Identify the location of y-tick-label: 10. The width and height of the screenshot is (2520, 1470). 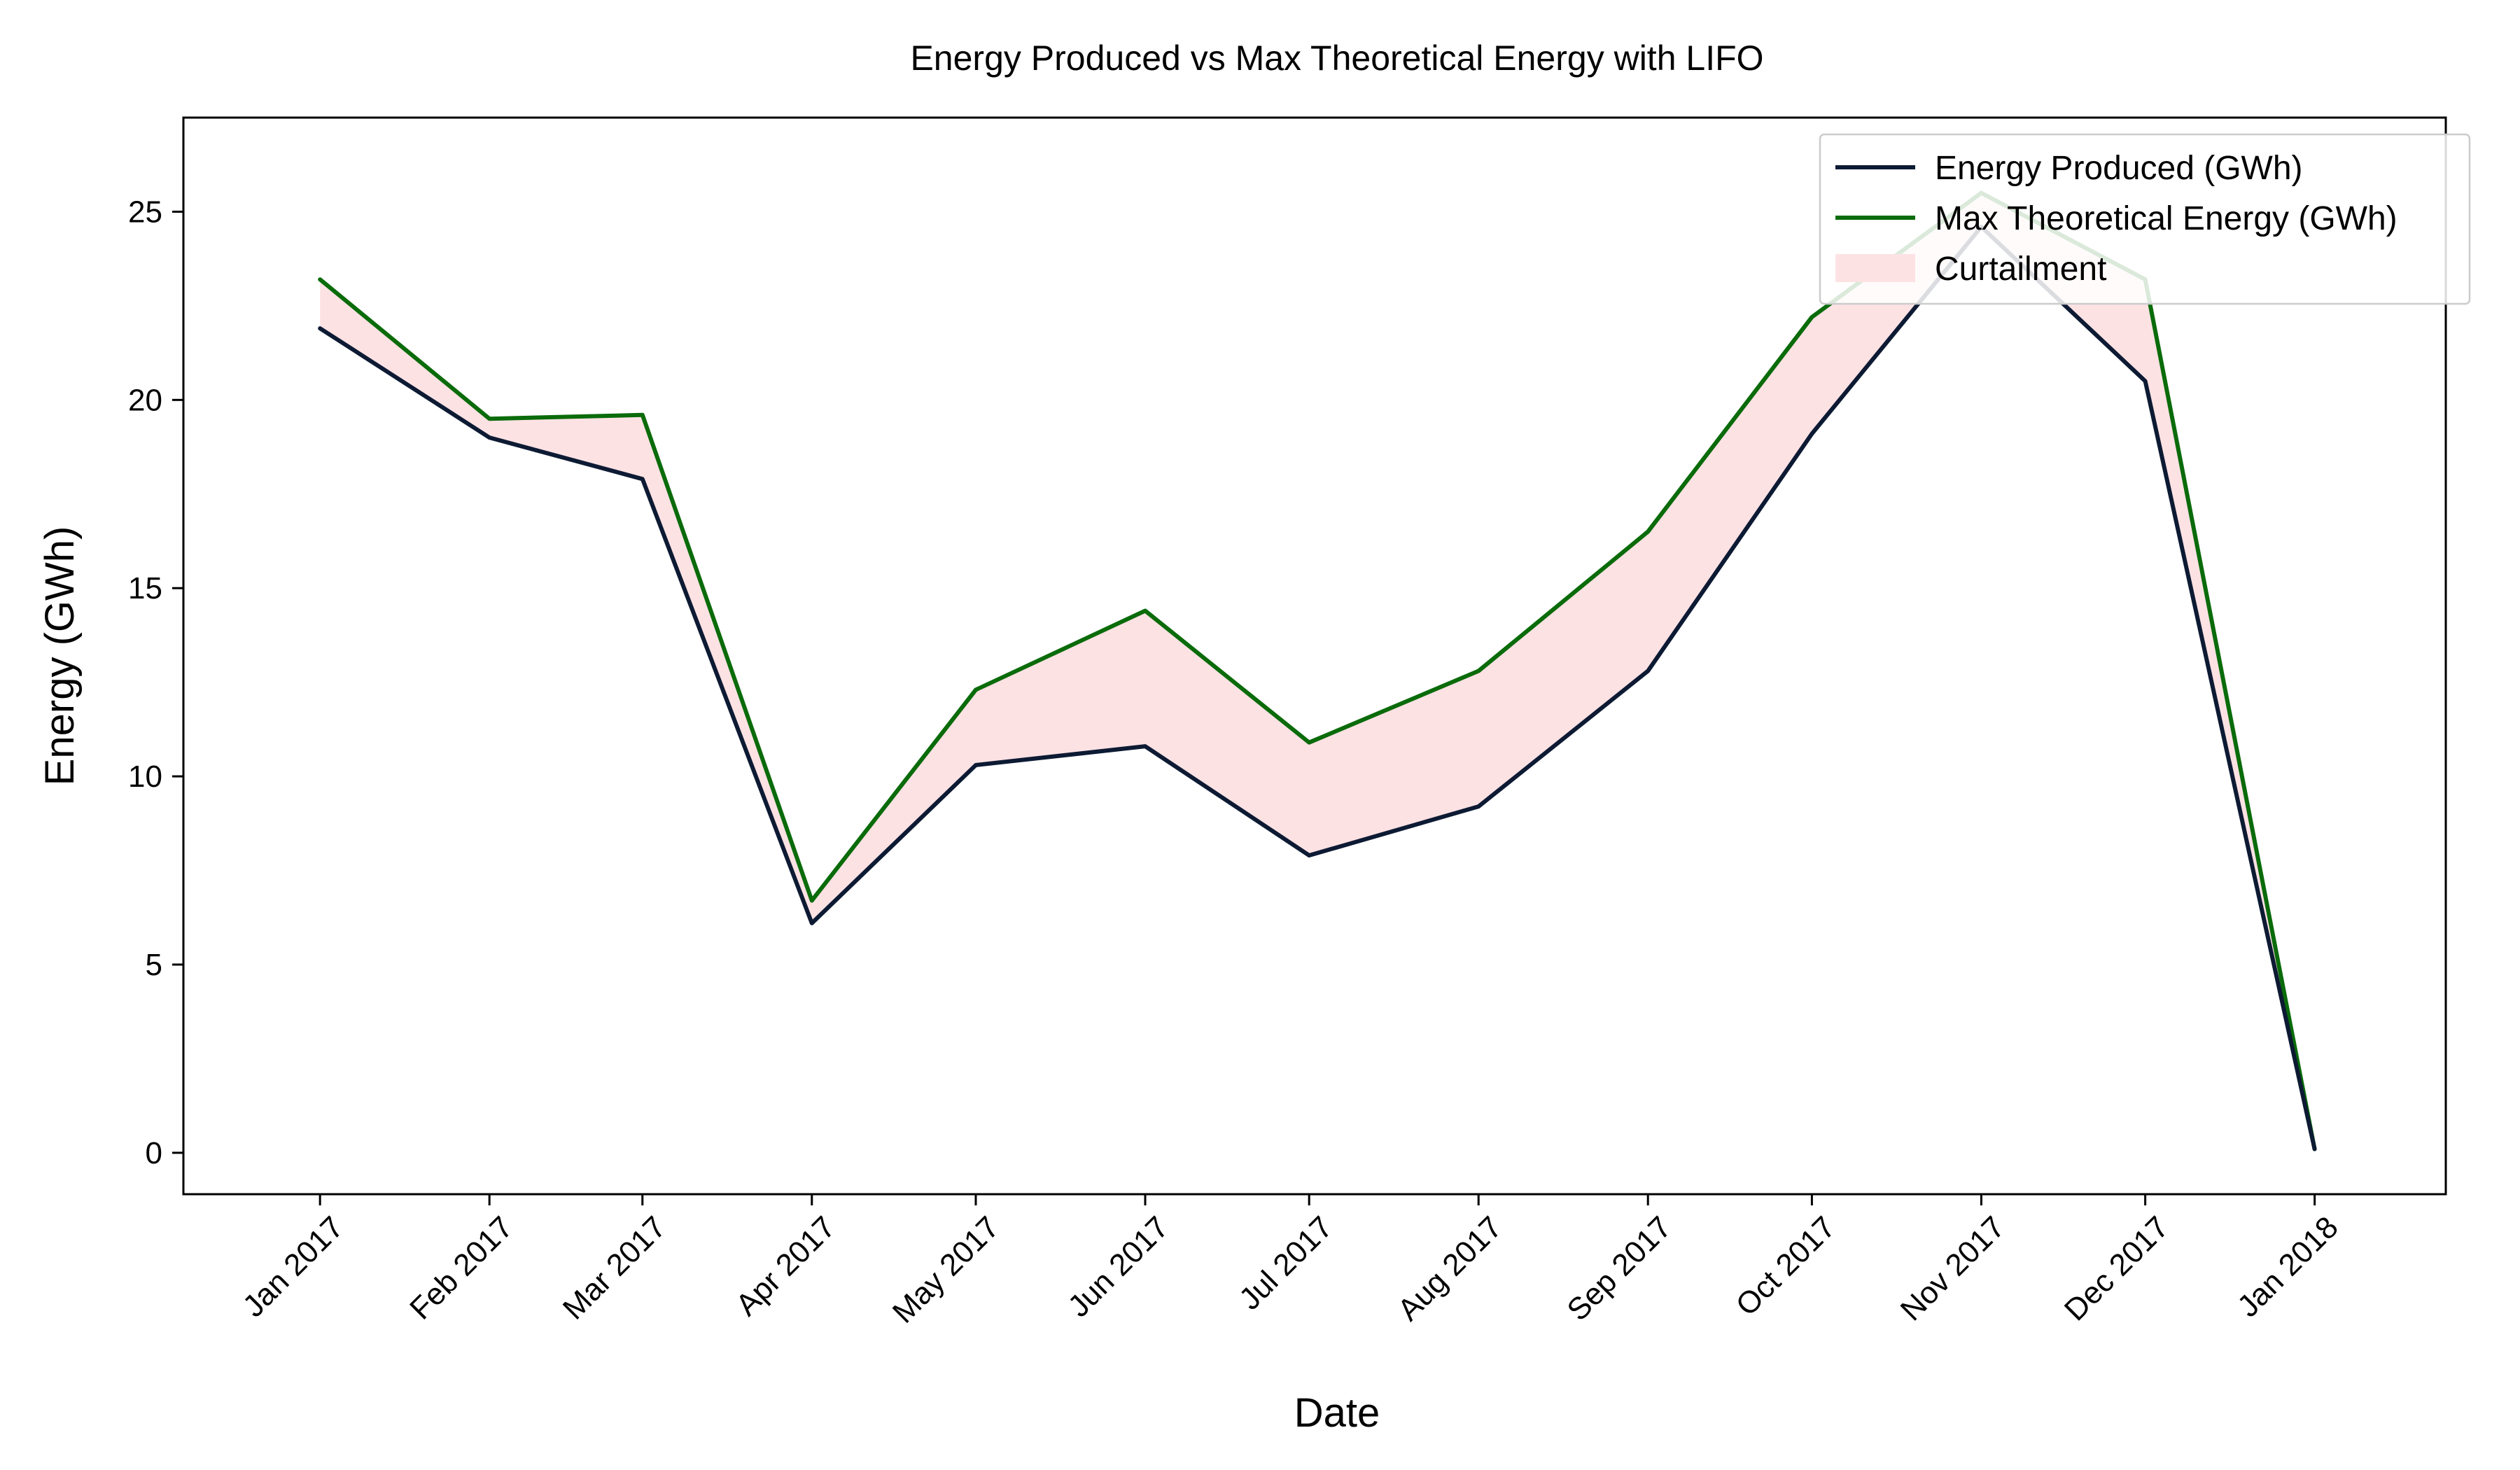
(145, 777).